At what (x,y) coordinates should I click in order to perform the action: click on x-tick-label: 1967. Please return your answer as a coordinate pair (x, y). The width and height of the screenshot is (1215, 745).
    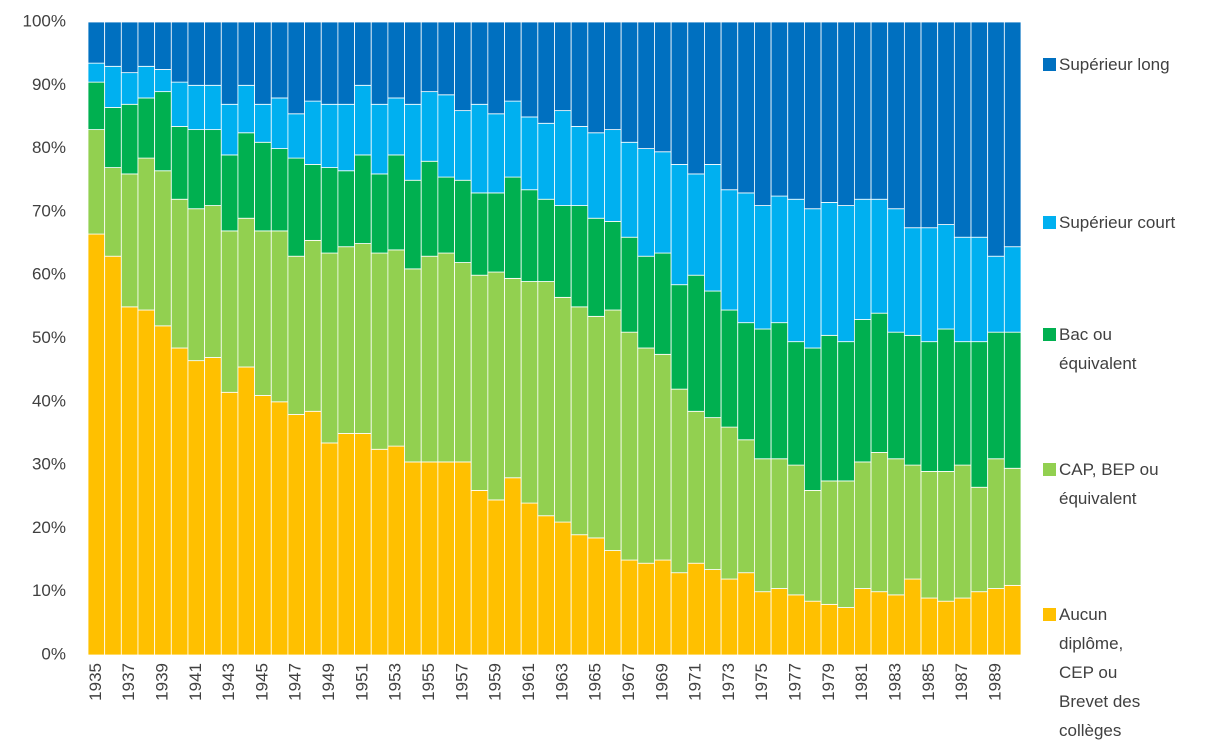
    Looking at the image, I should click on (628, 682).